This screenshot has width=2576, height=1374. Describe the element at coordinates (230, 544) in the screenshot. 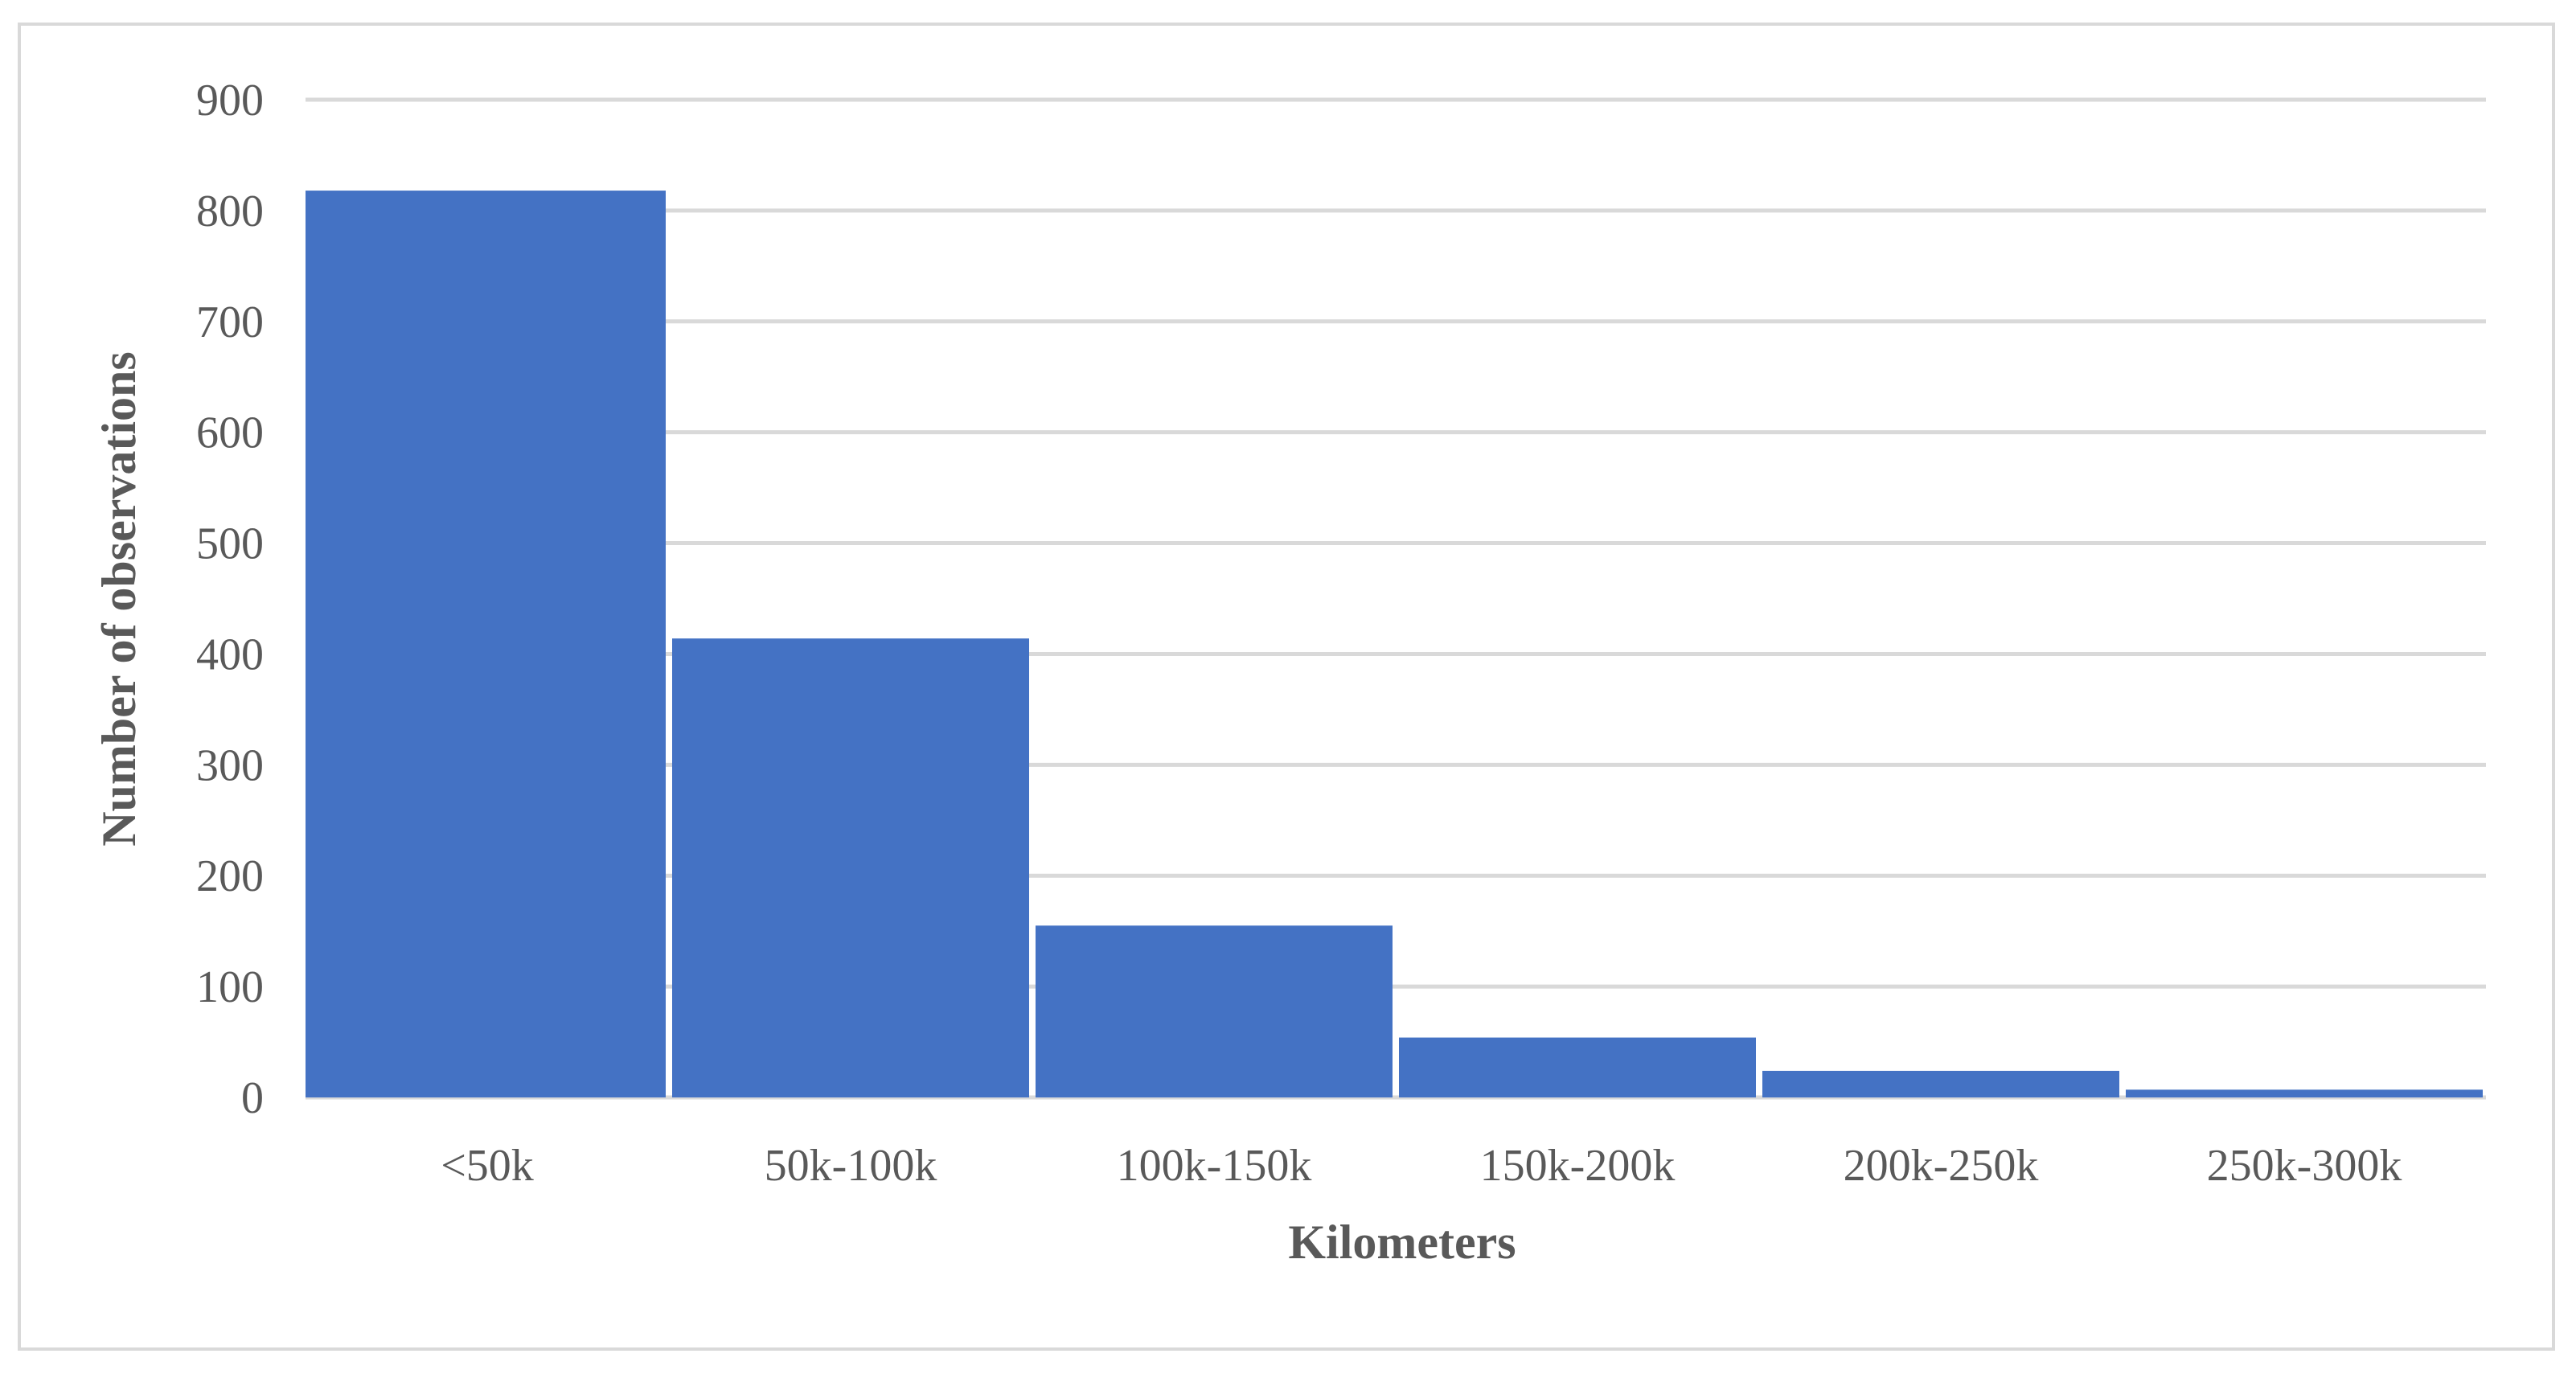

I see `y-tick-label: 500` at that location.